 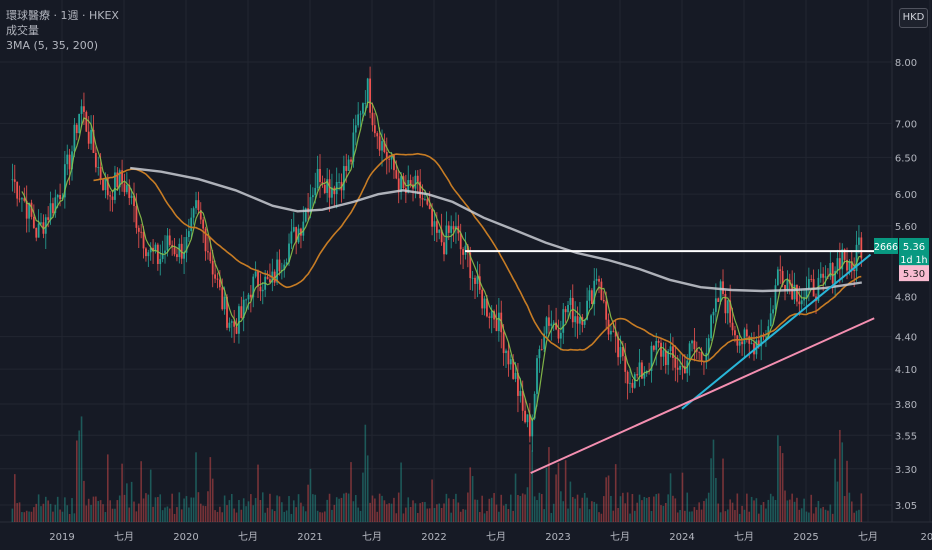 What do you see at coordinates (372, 537) in the screenshot?
I see `x-tick-label: 七月` at bounding box center [372, 537].